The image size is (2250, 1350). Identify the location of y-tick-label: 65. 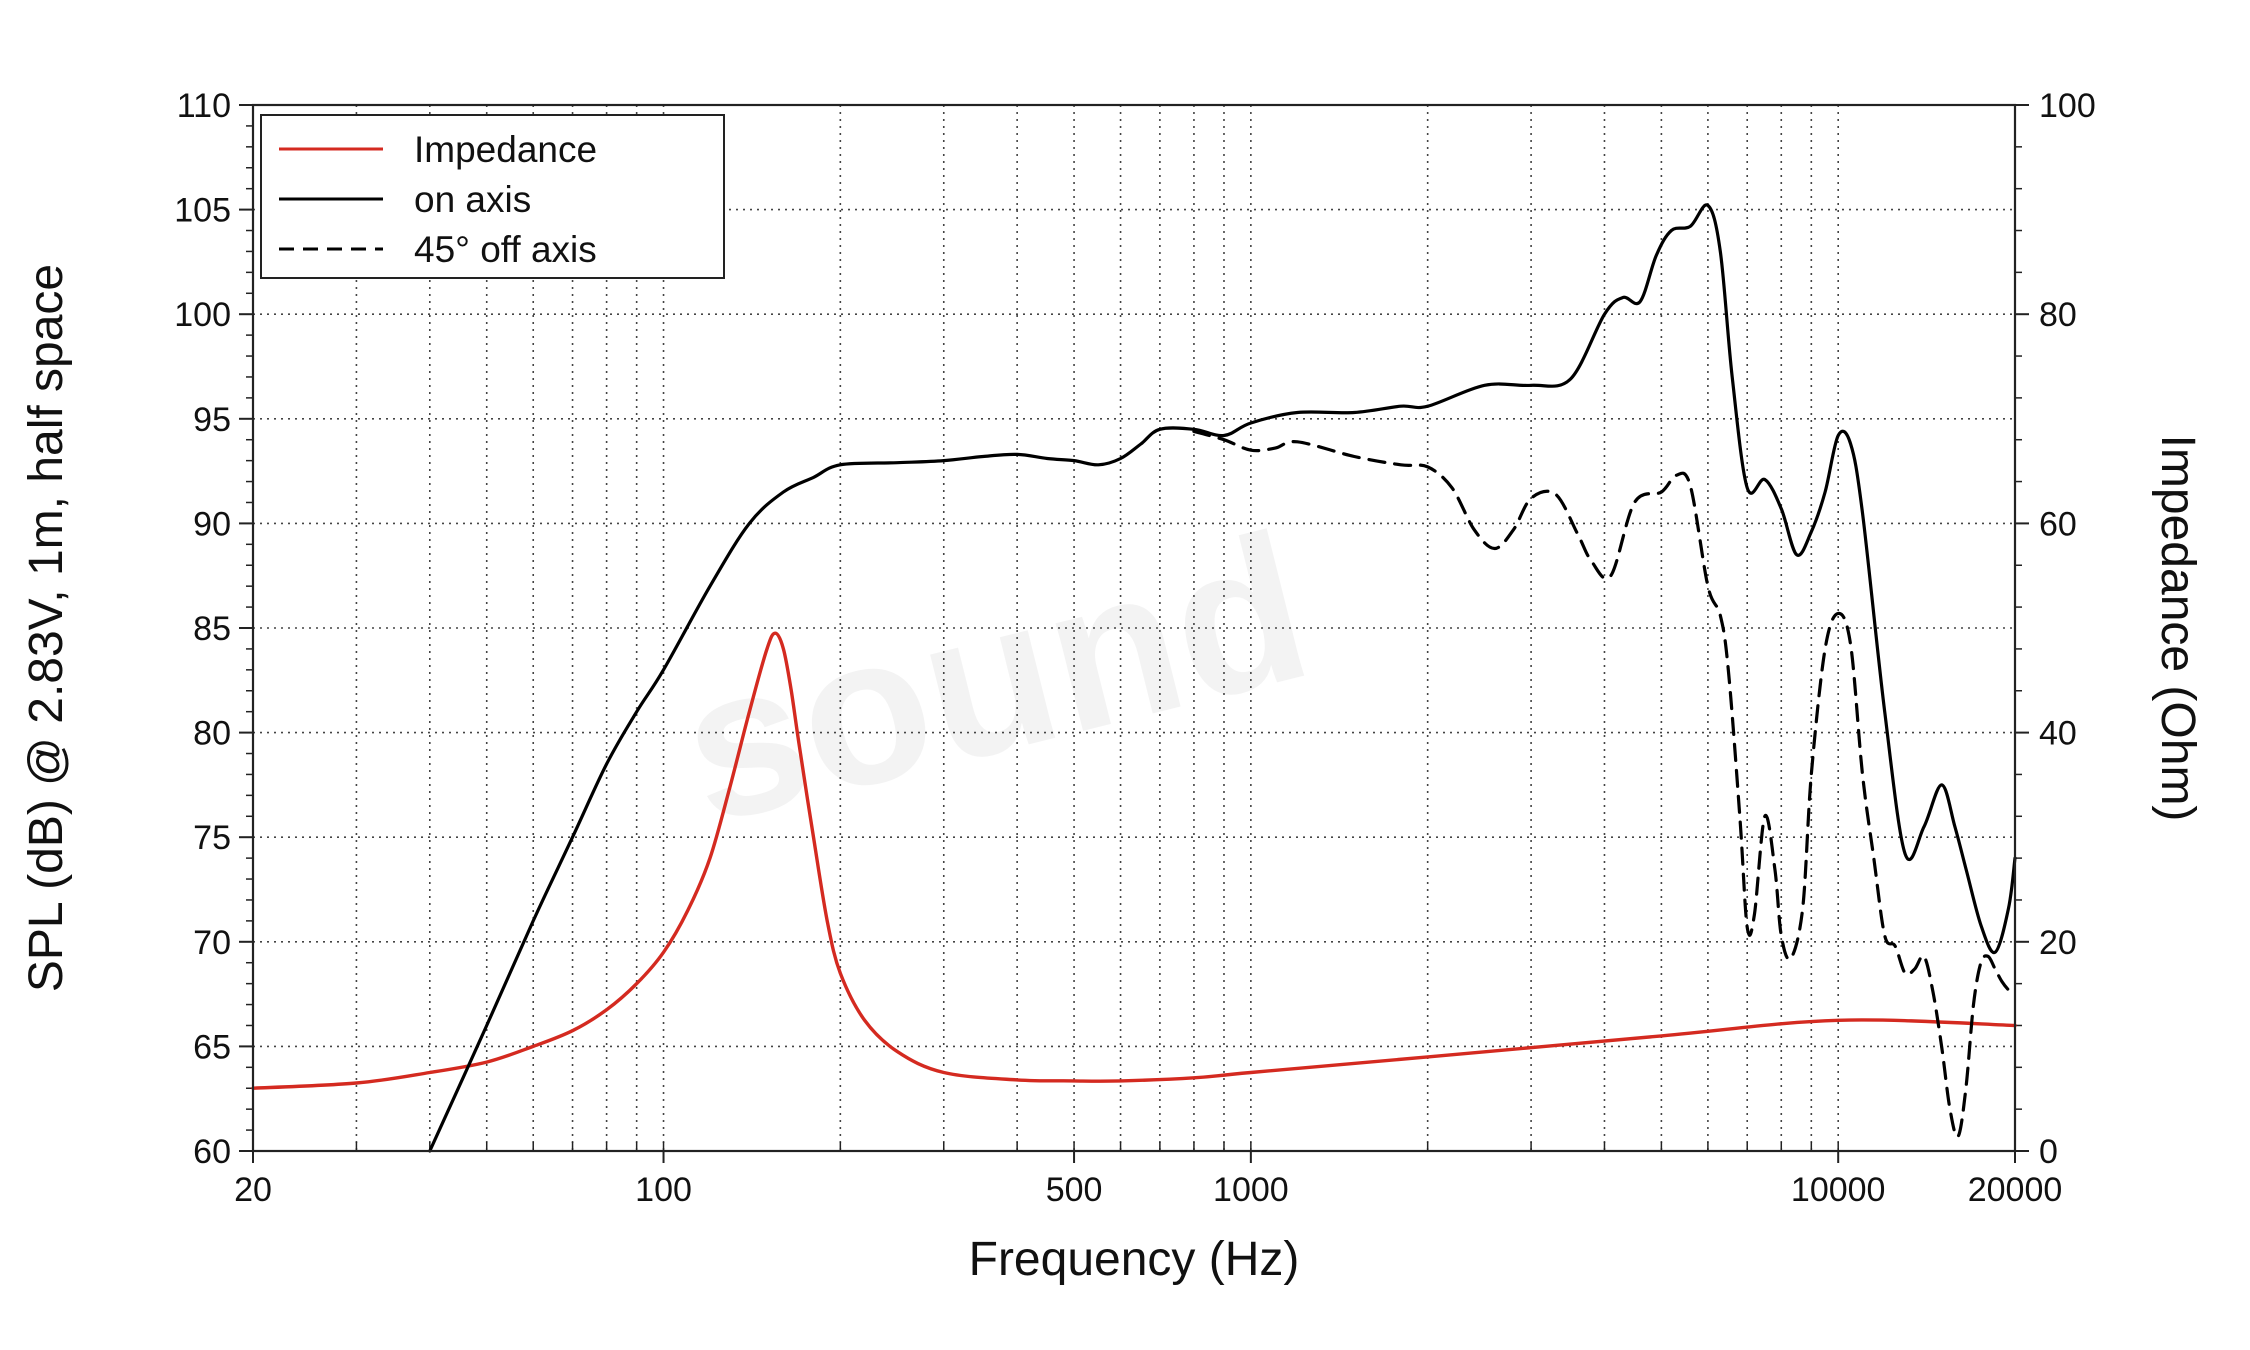
(212, 1047).